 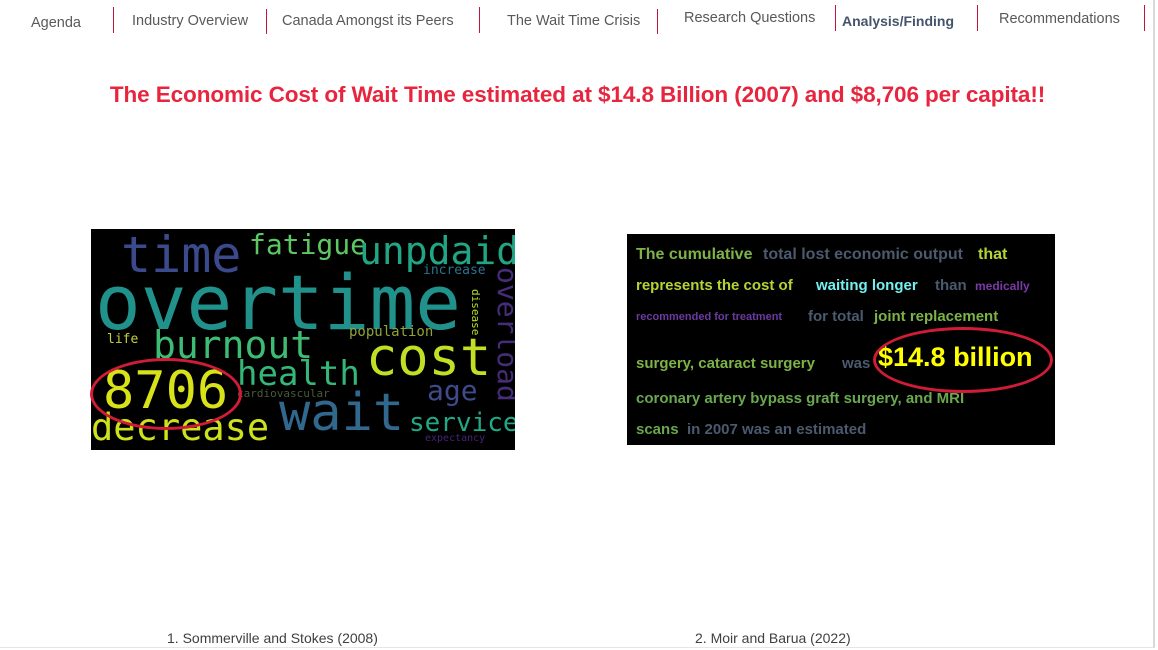 I want to click on word-increase: increase, so click(x=454, y=270).